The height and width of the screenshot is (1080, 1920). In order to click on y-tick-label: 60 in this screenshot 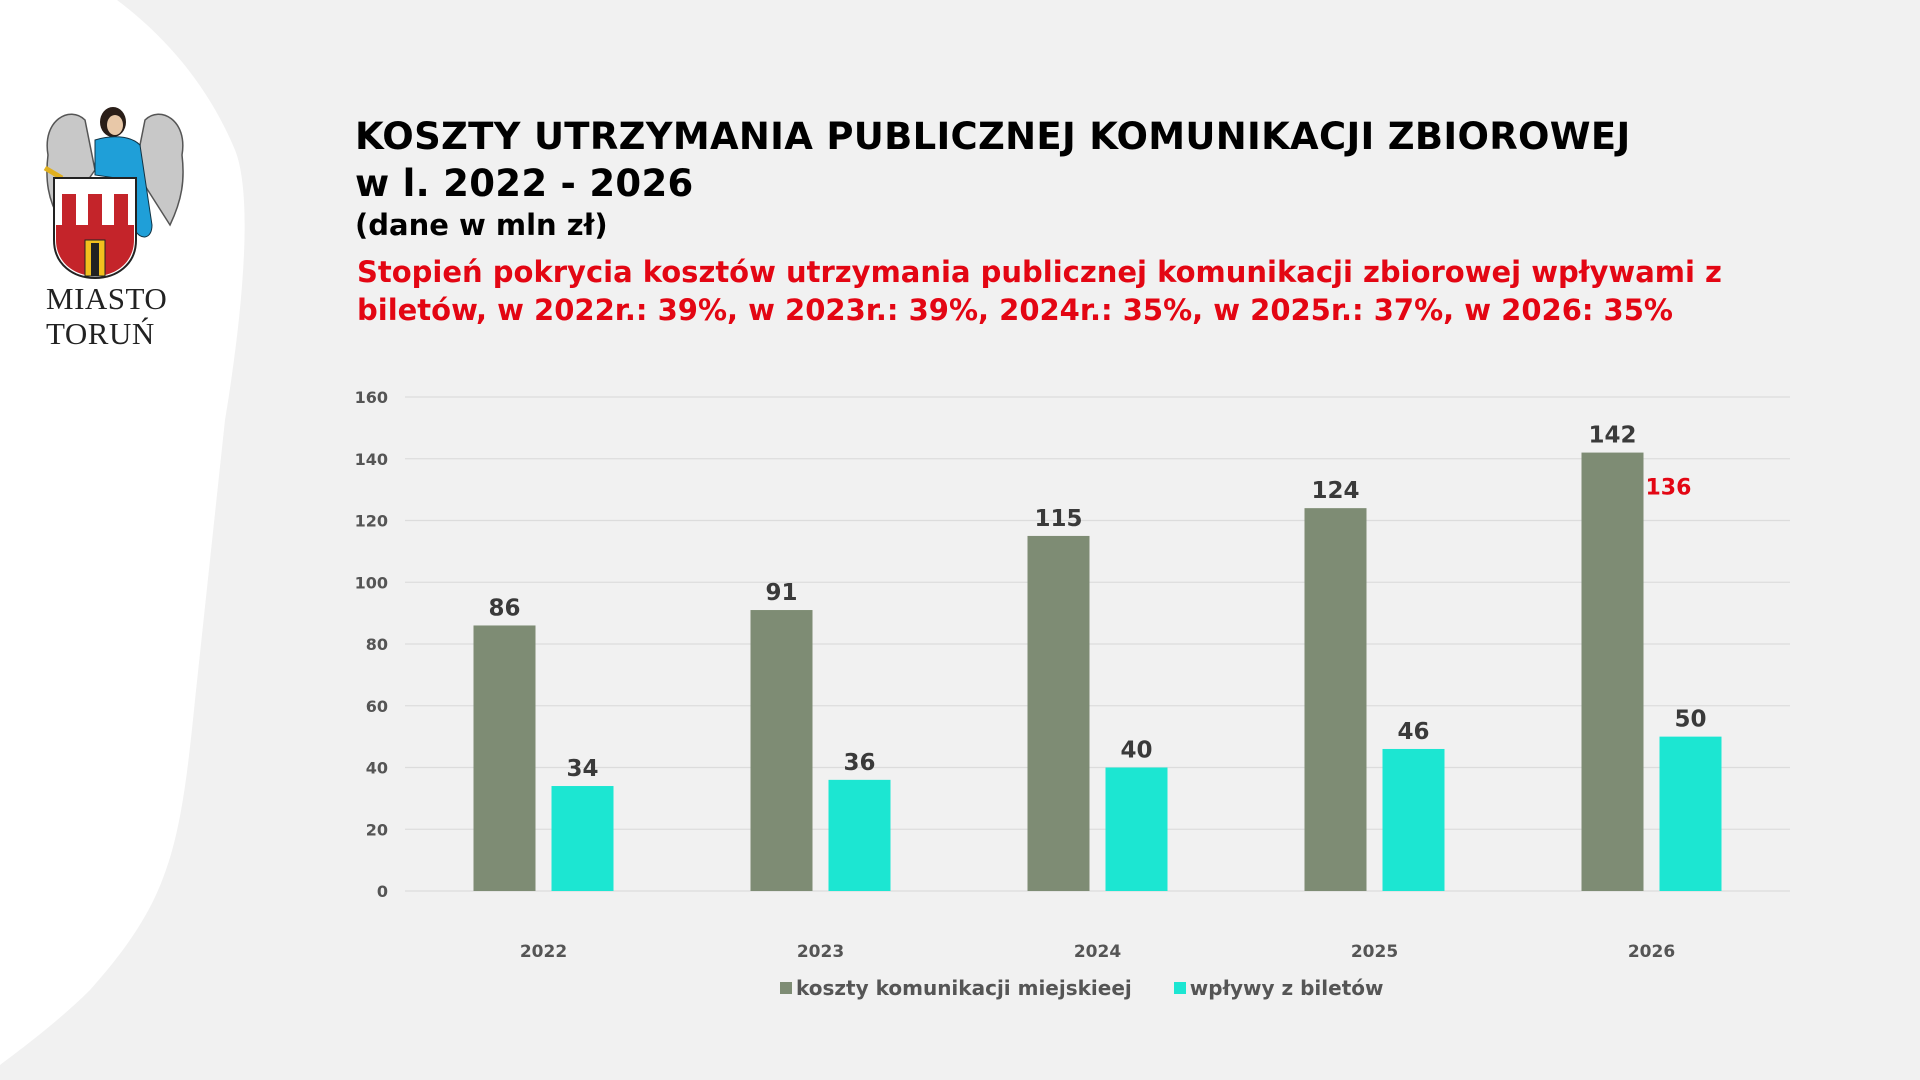, I will do `click(377, 706)`.